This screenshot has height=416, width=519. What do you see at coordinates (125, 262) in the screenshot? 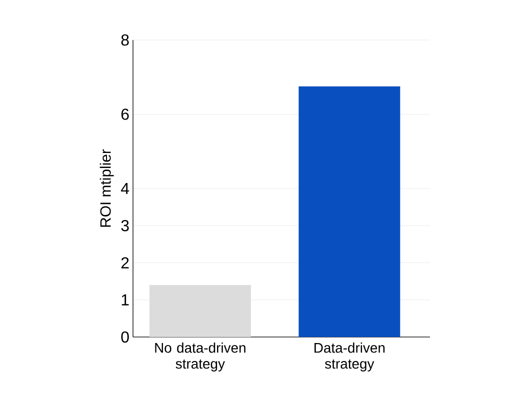
I see `y-tick-label: 2` at bounding box center [125, 262].